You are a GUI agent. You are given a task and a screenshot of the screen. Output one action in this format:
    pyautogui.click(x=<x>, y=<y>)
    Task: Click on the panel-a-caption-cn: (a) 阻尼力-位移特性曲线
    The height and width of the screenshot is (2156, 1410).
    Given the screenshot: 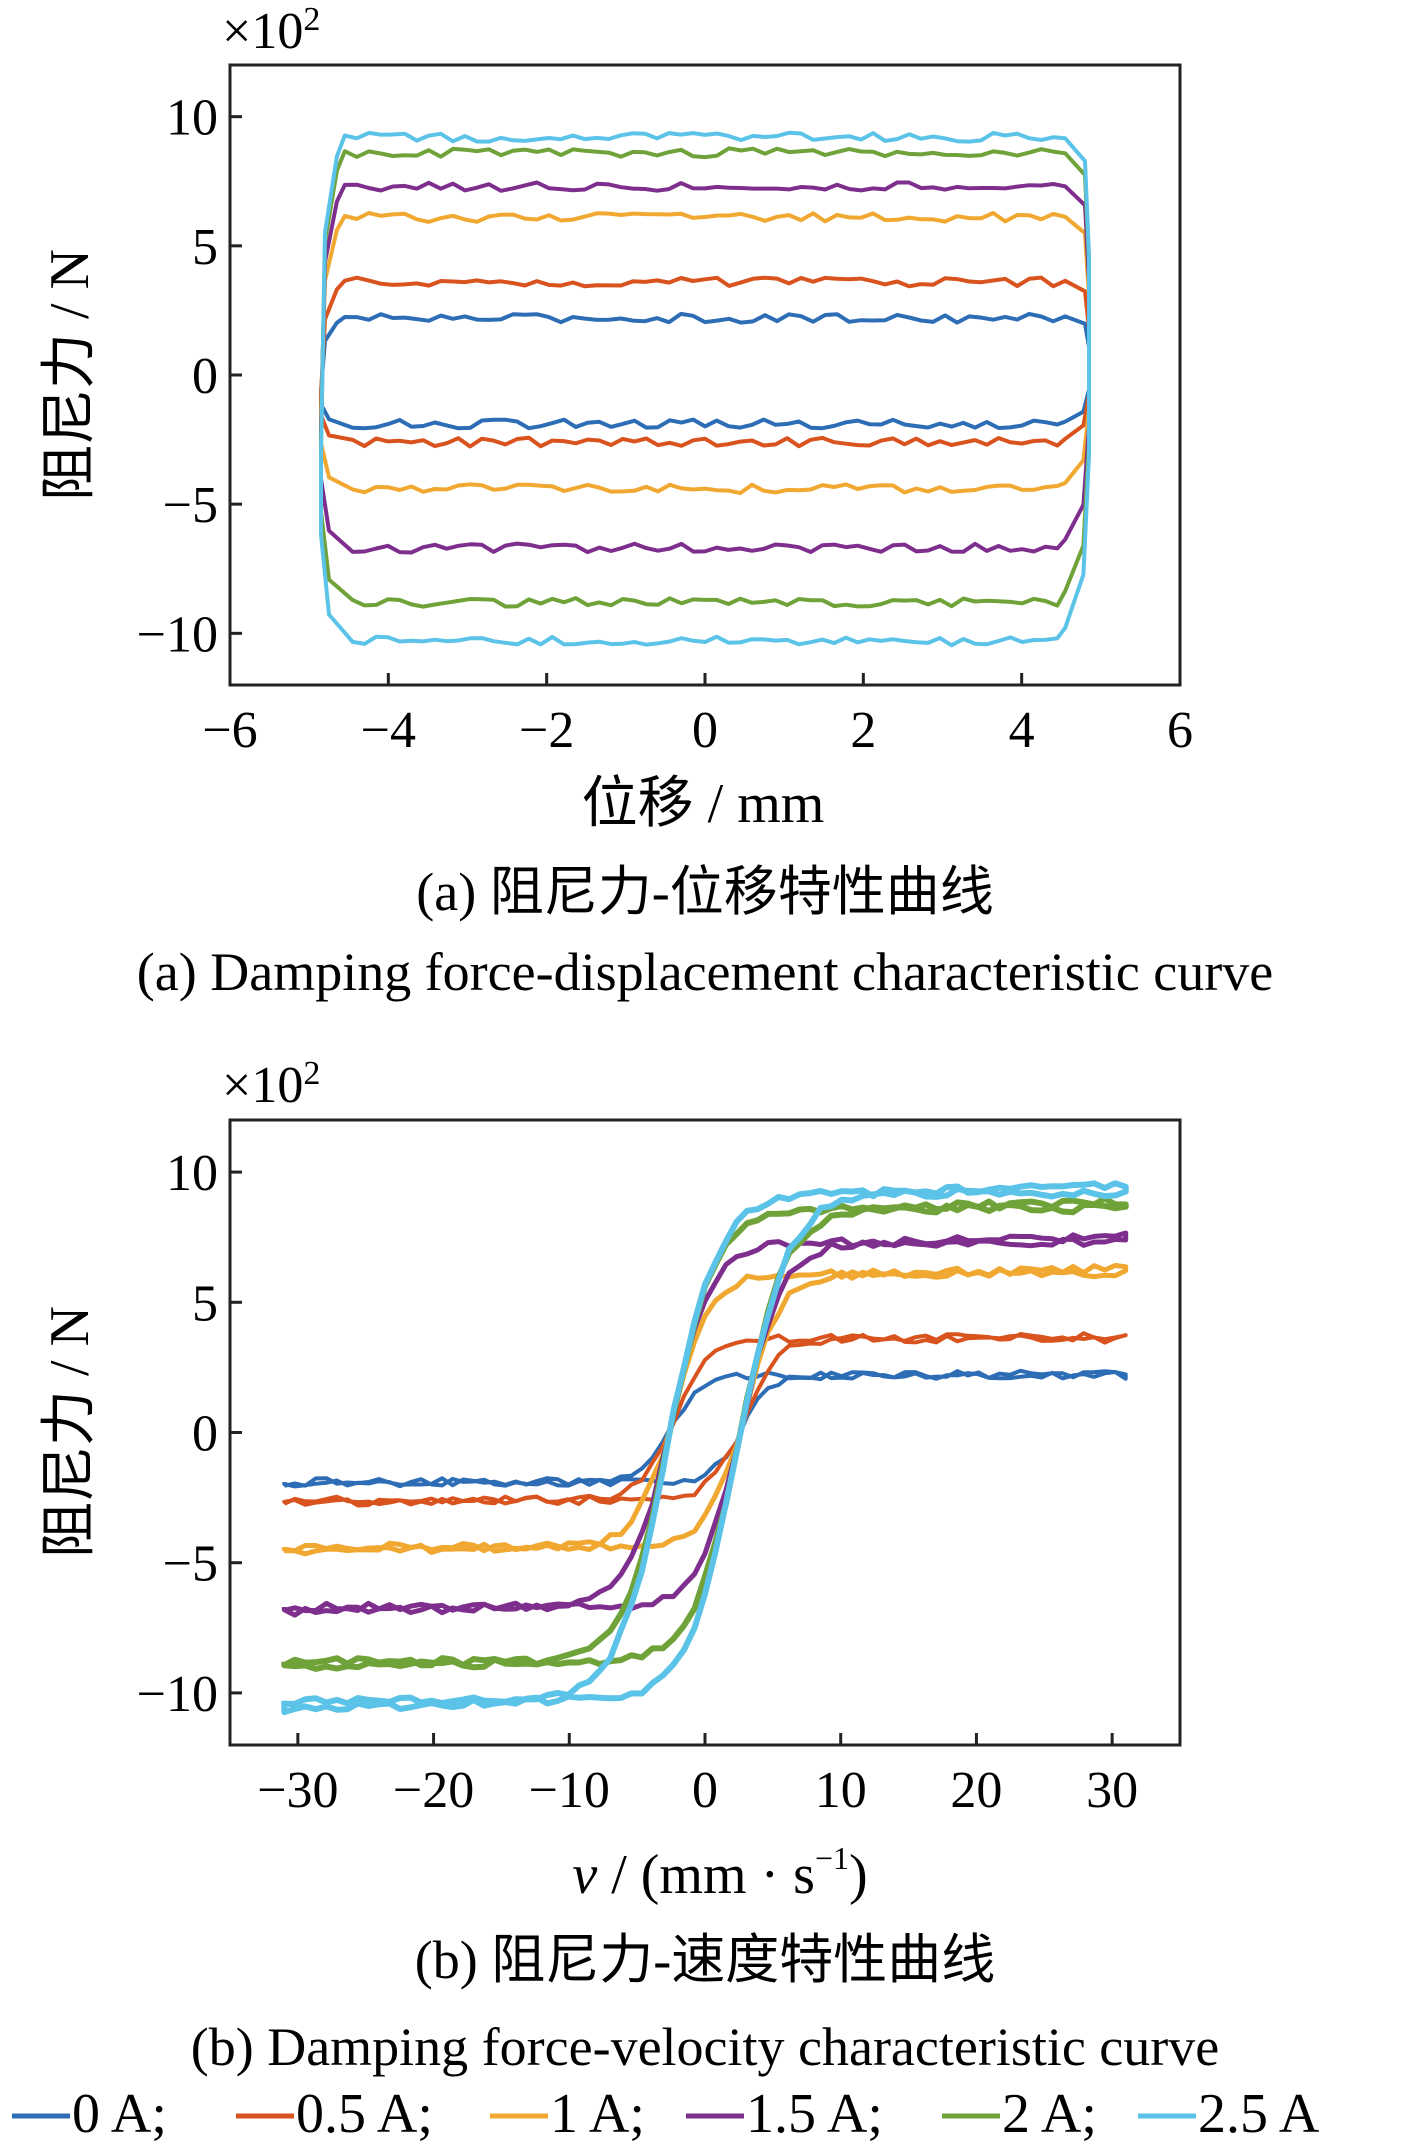 What is the action you would take?
    pyautogui.click(x=704, y=892)
    